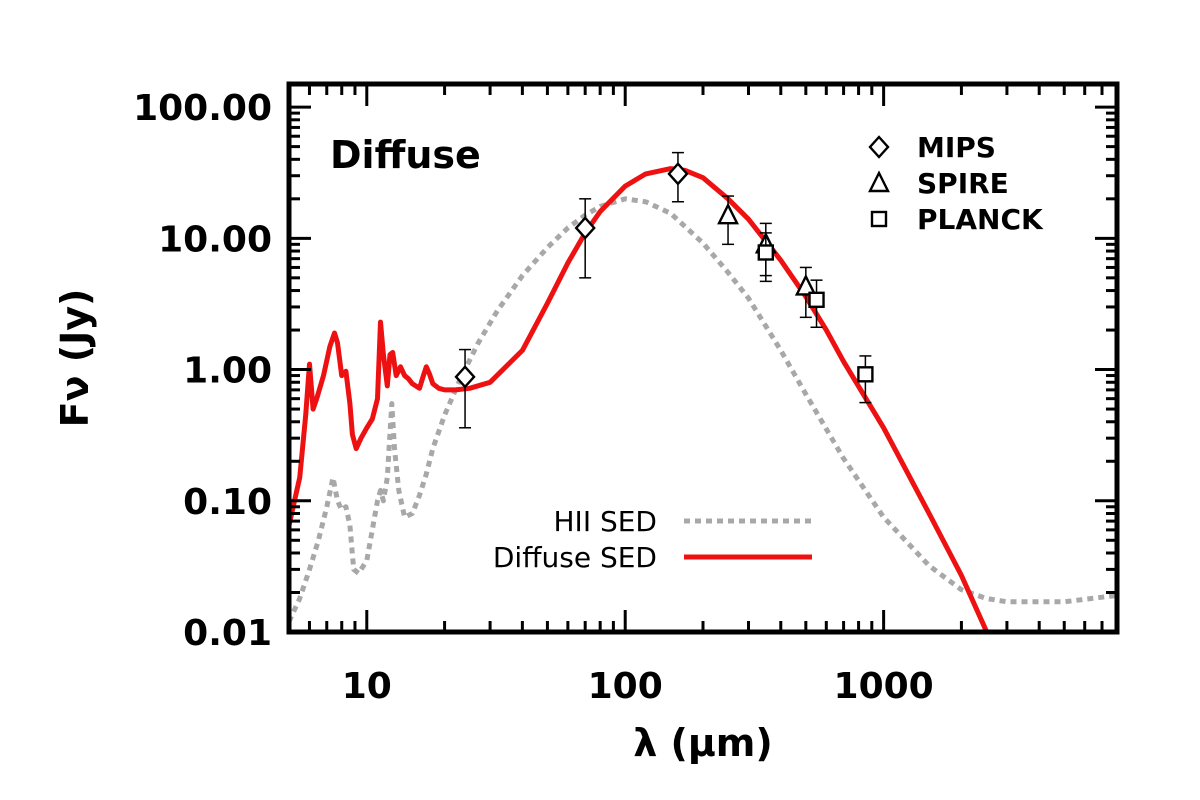  I want to click on y-tick-label: 0.01, so click(227, 633).